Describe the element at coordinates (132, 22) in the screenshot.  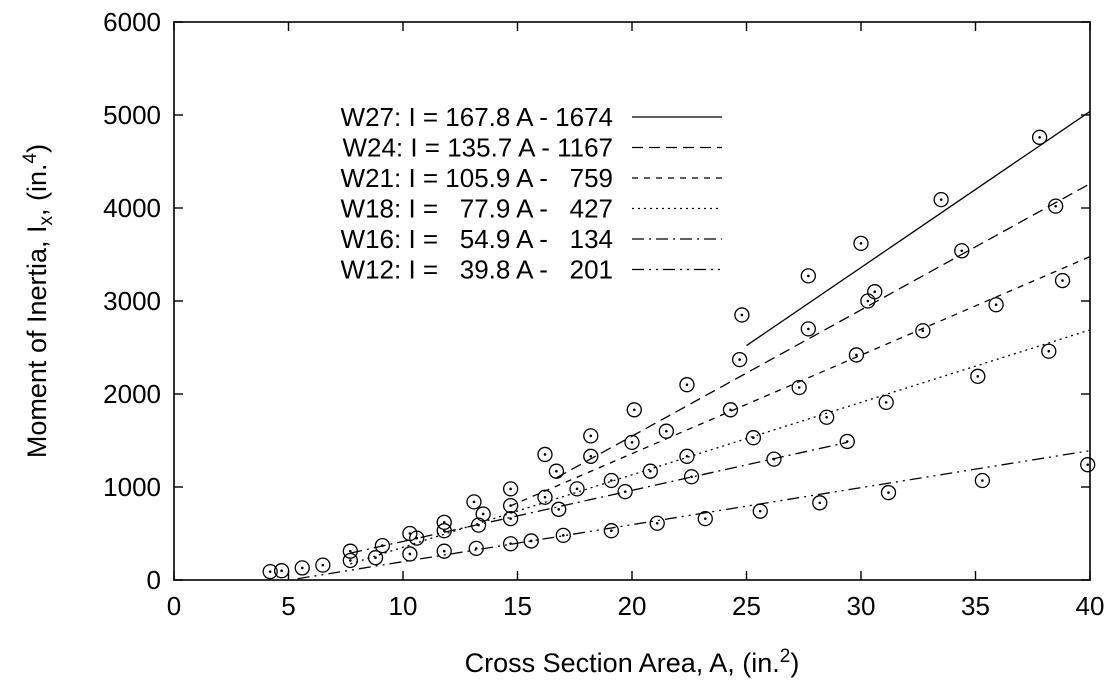
I see `y-tick-label: 6000` at that location.